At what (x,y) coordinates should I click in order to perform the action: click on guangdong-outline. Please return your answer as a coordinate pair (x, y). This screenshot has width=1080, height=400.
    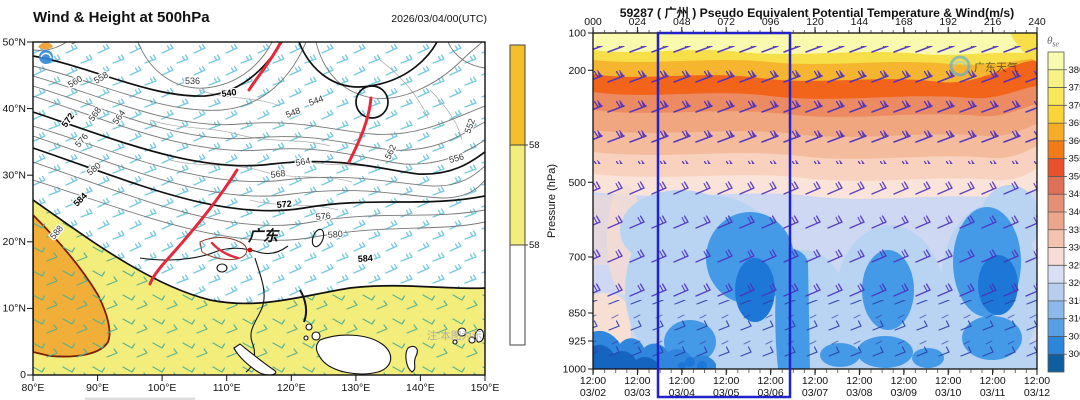
    Looking at the image, I should click on (223, 249).